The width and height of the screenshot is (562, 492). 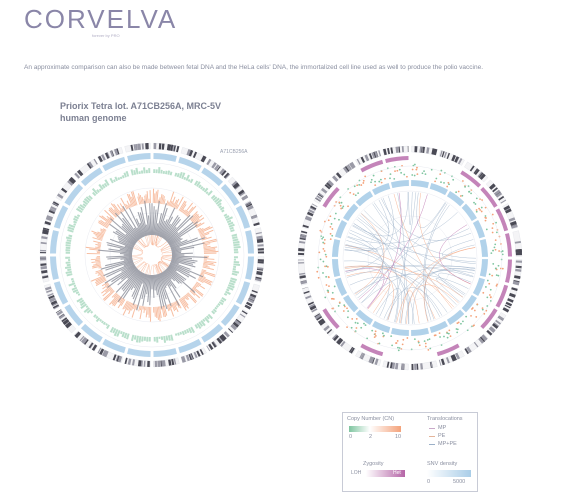 I want to click on inner-link, so click(x=137, y=260).